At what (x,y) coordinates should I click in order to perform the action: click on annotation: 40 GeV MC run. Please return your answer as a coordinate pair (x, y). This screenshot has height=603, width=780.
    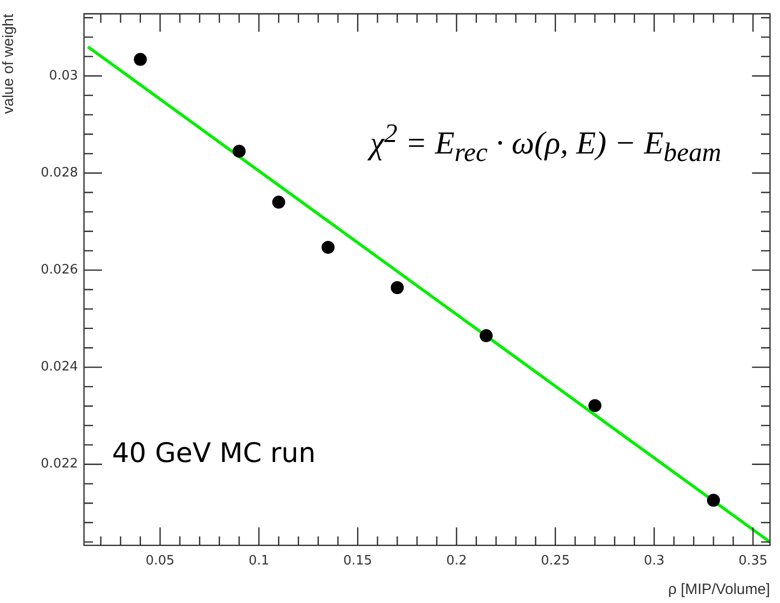
    Looking at the image, I should click on (214, 453).